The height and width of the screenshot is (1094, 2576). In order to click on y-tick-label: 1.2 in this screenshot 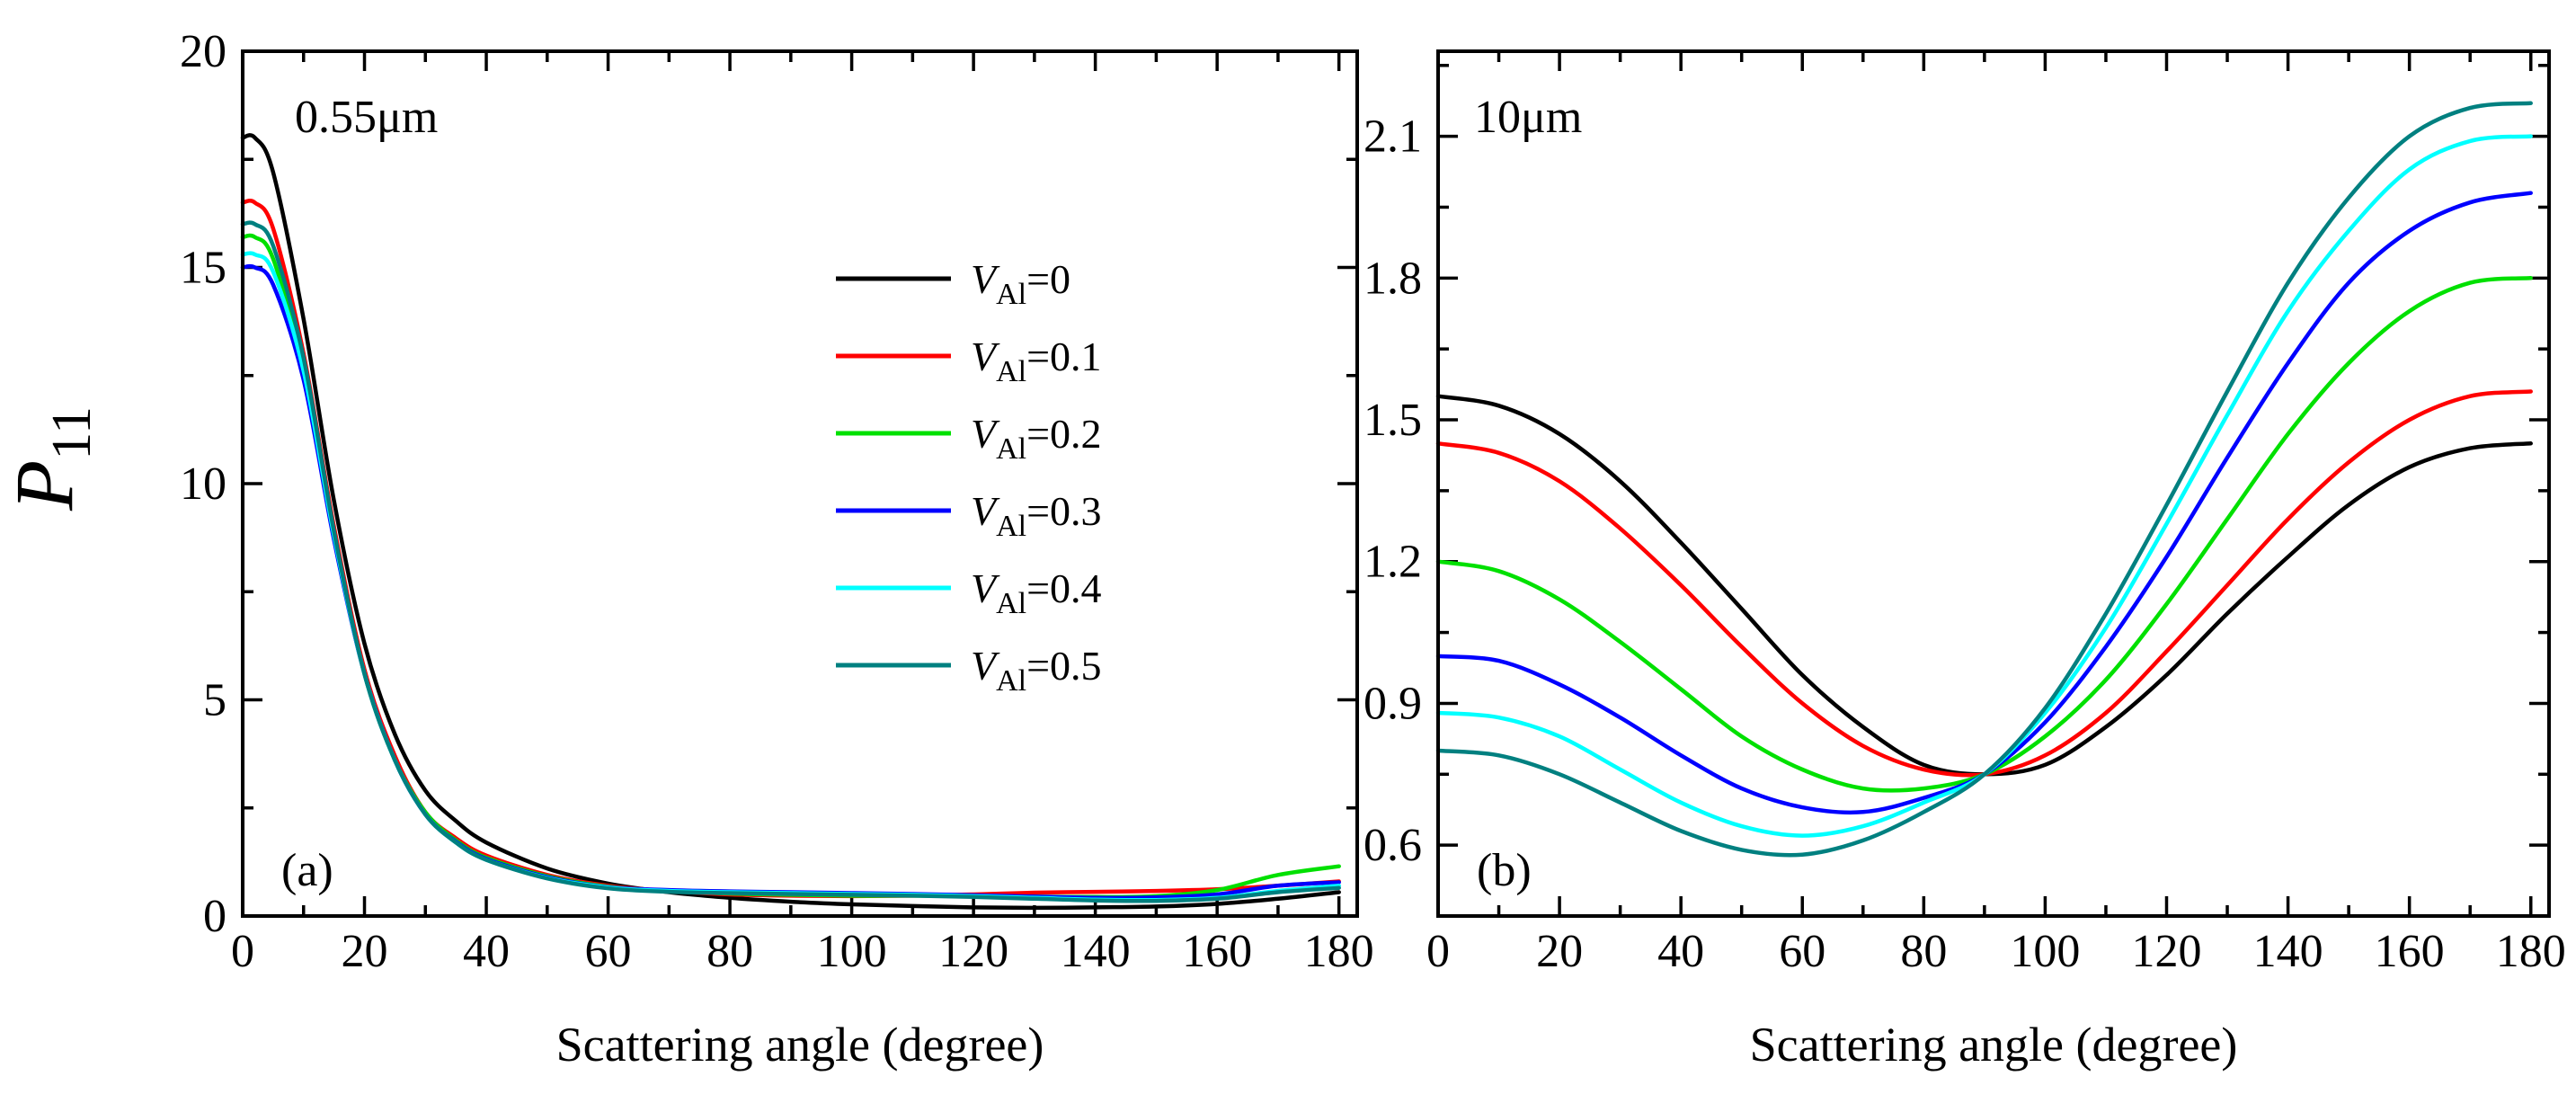, I will do `click(1393, 562)`.